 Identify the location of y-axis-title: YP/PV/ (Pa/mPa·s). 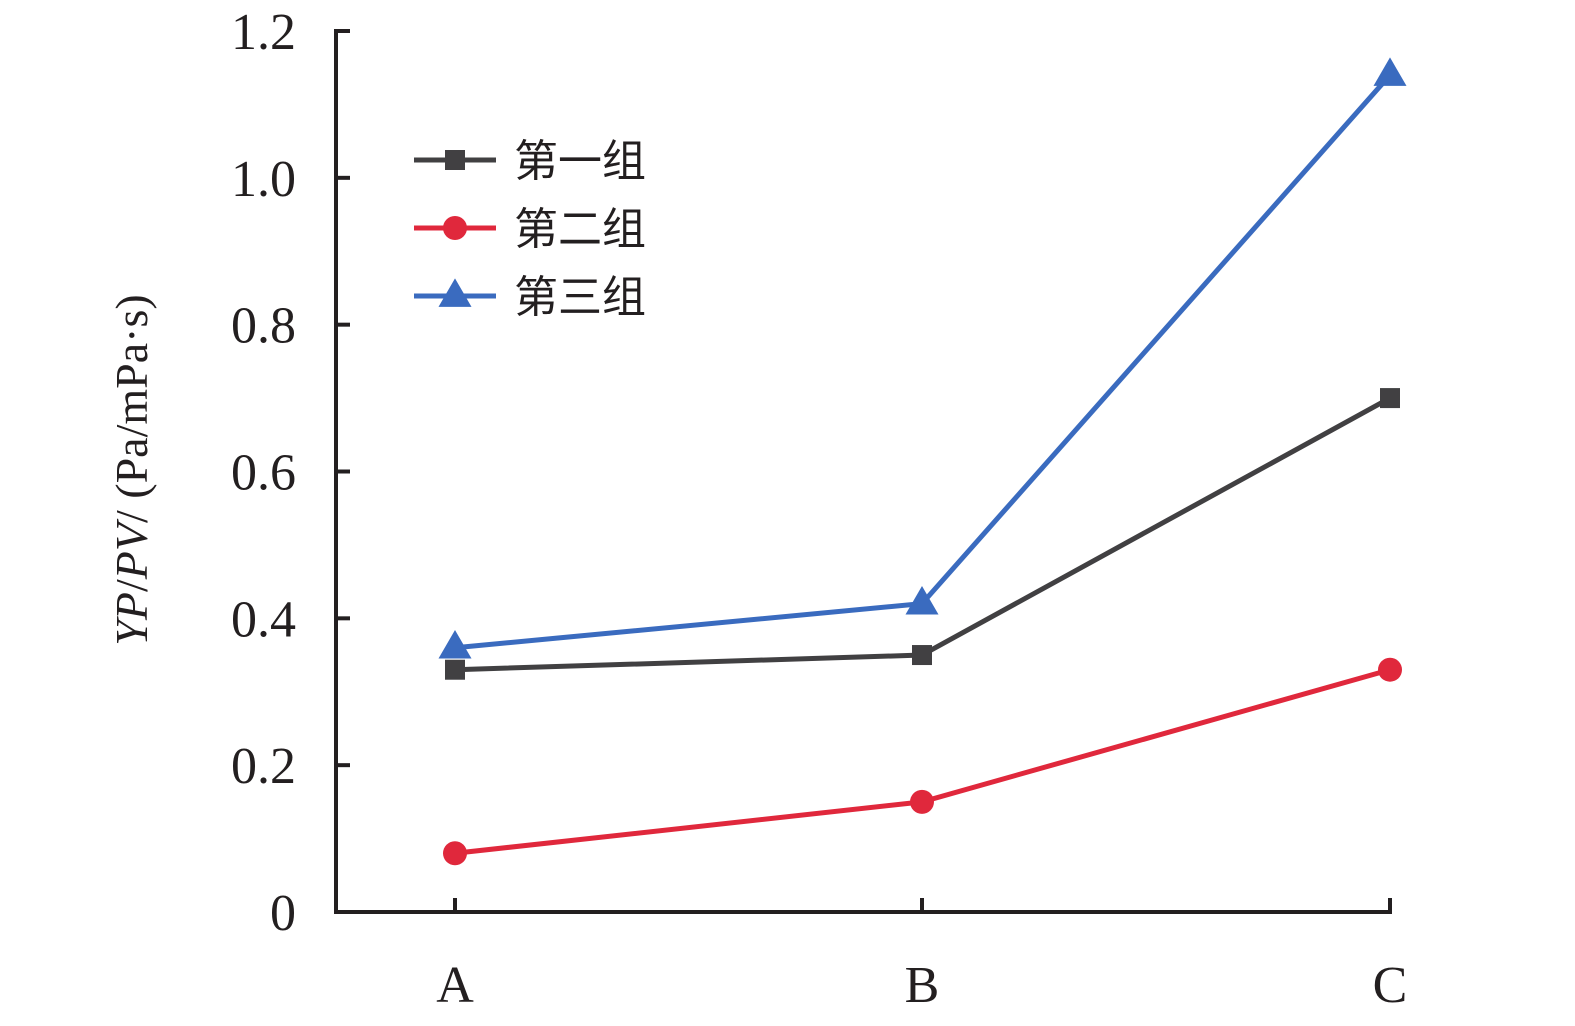
(131, 469).